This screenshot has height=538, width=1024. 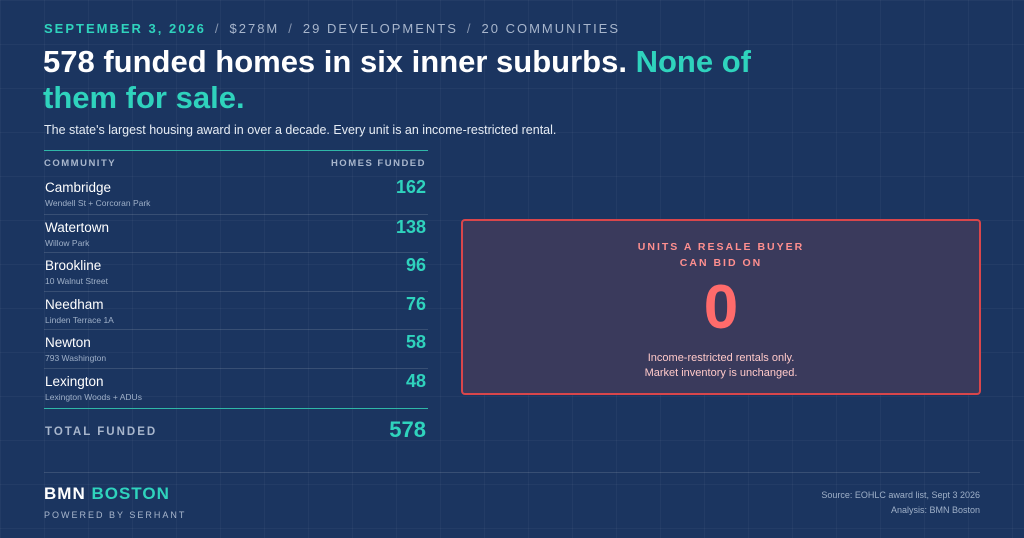 I want to click on table-header: COMMUNITY HOMES FUNDED, so click(x=236, y=162).